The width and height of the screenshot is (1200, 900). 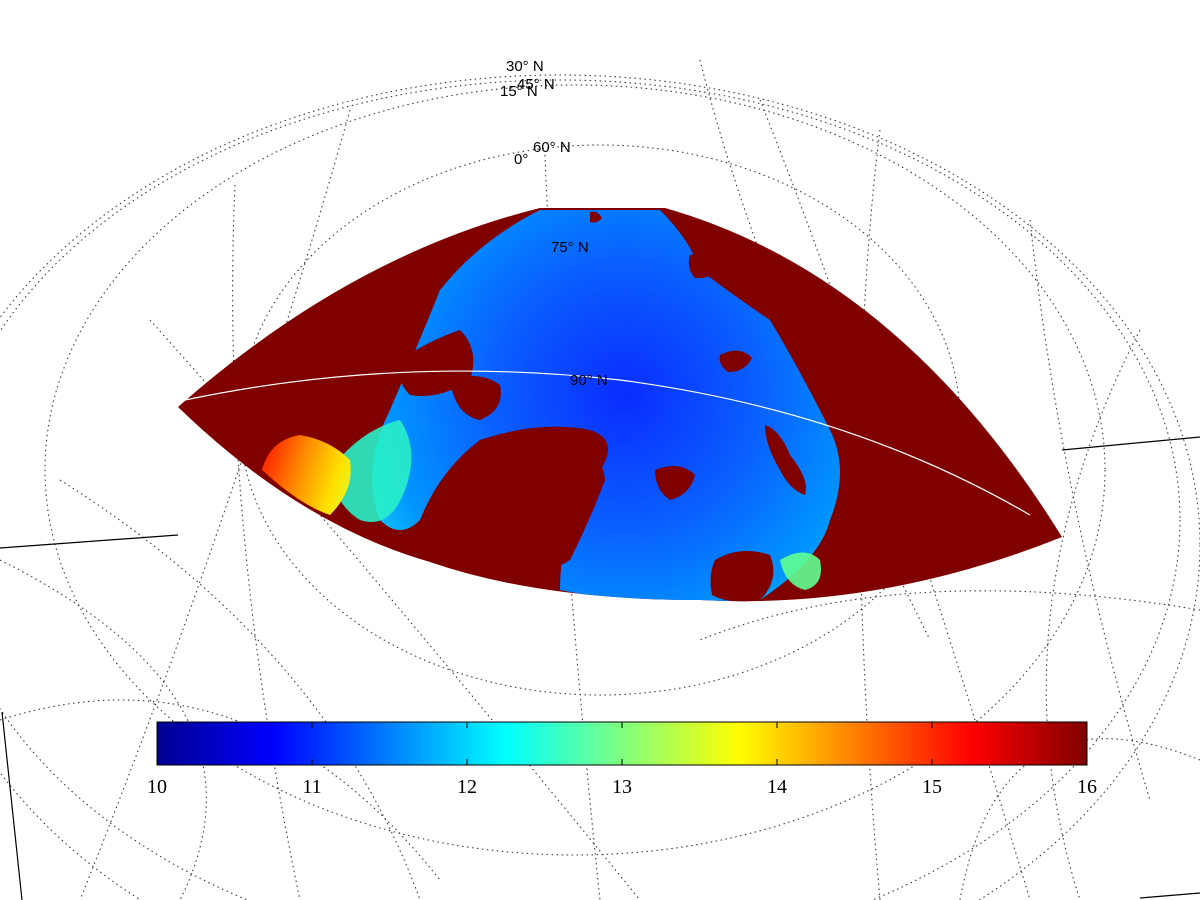 What do you see at coordinates (532, 499) in the screenshot?
I see `greenland` at bounding box center [532, 499].